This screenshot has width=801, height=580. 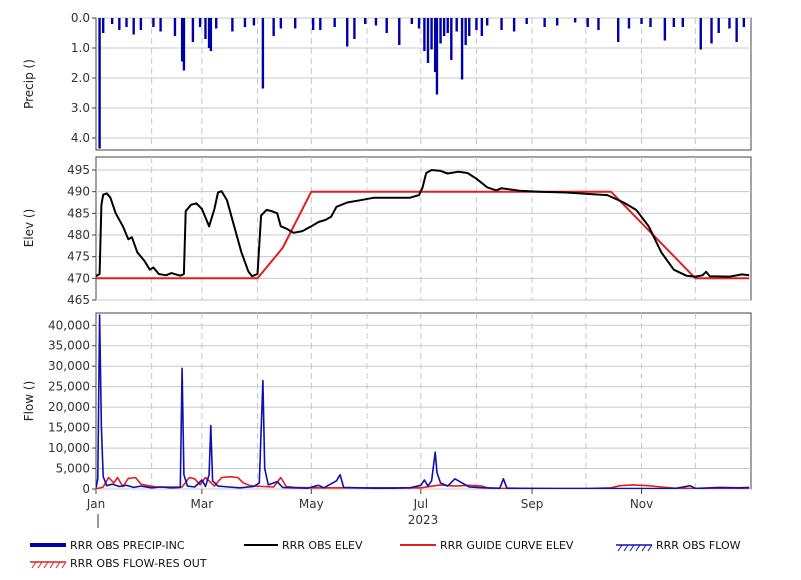 I want to click on legend-item-guide: RRR GUIDE CURVE ELEV, so click(x=487, y=545).